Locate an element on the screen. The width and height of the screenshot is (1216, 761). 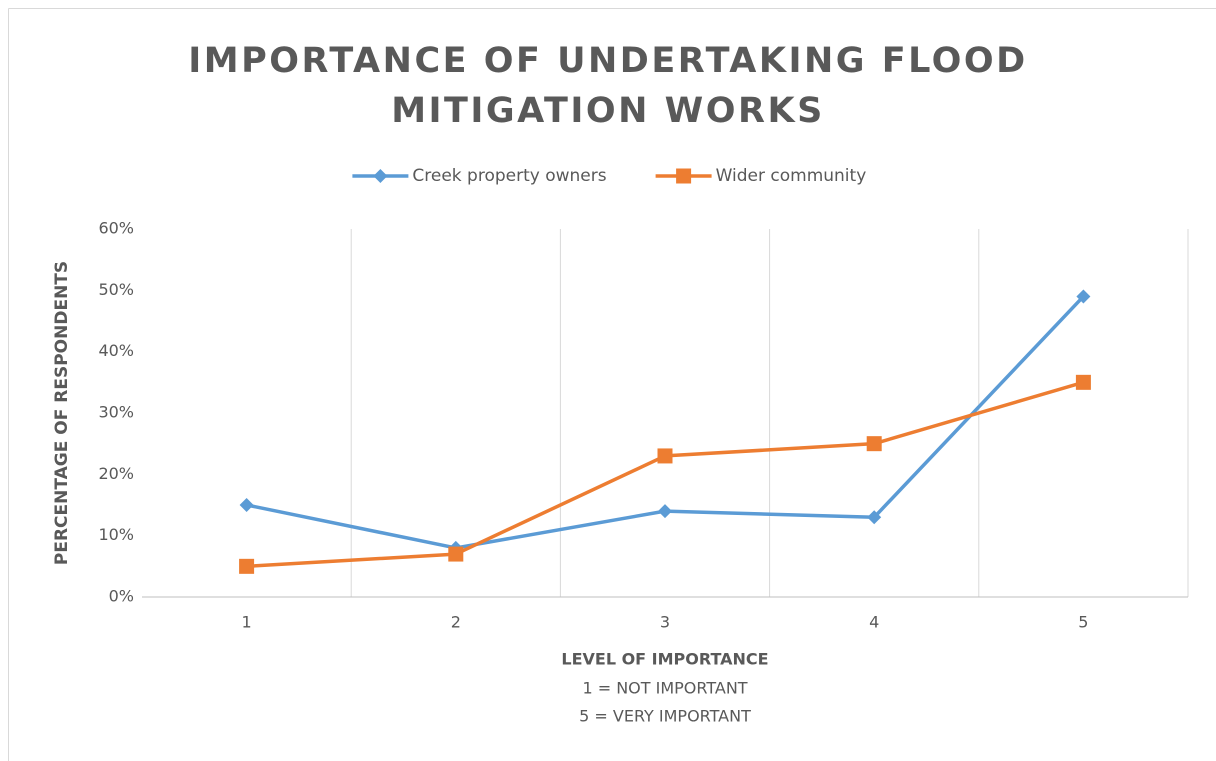
x-tick-label: 1 is located at coordinates (247, 622).